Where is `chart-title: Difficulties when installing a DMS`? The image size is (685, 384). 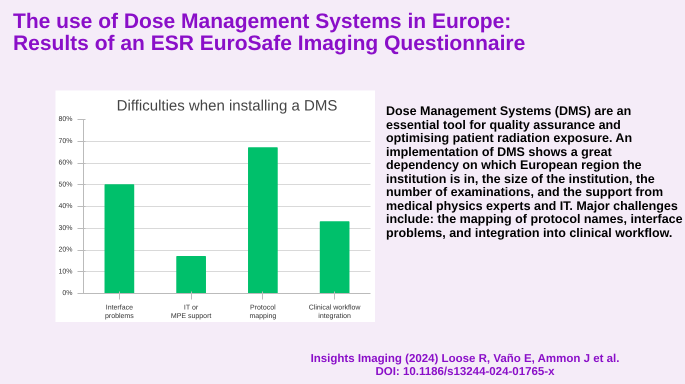 chart-title: Difficulties when installing a DMS is located at coordinates (227, 106).